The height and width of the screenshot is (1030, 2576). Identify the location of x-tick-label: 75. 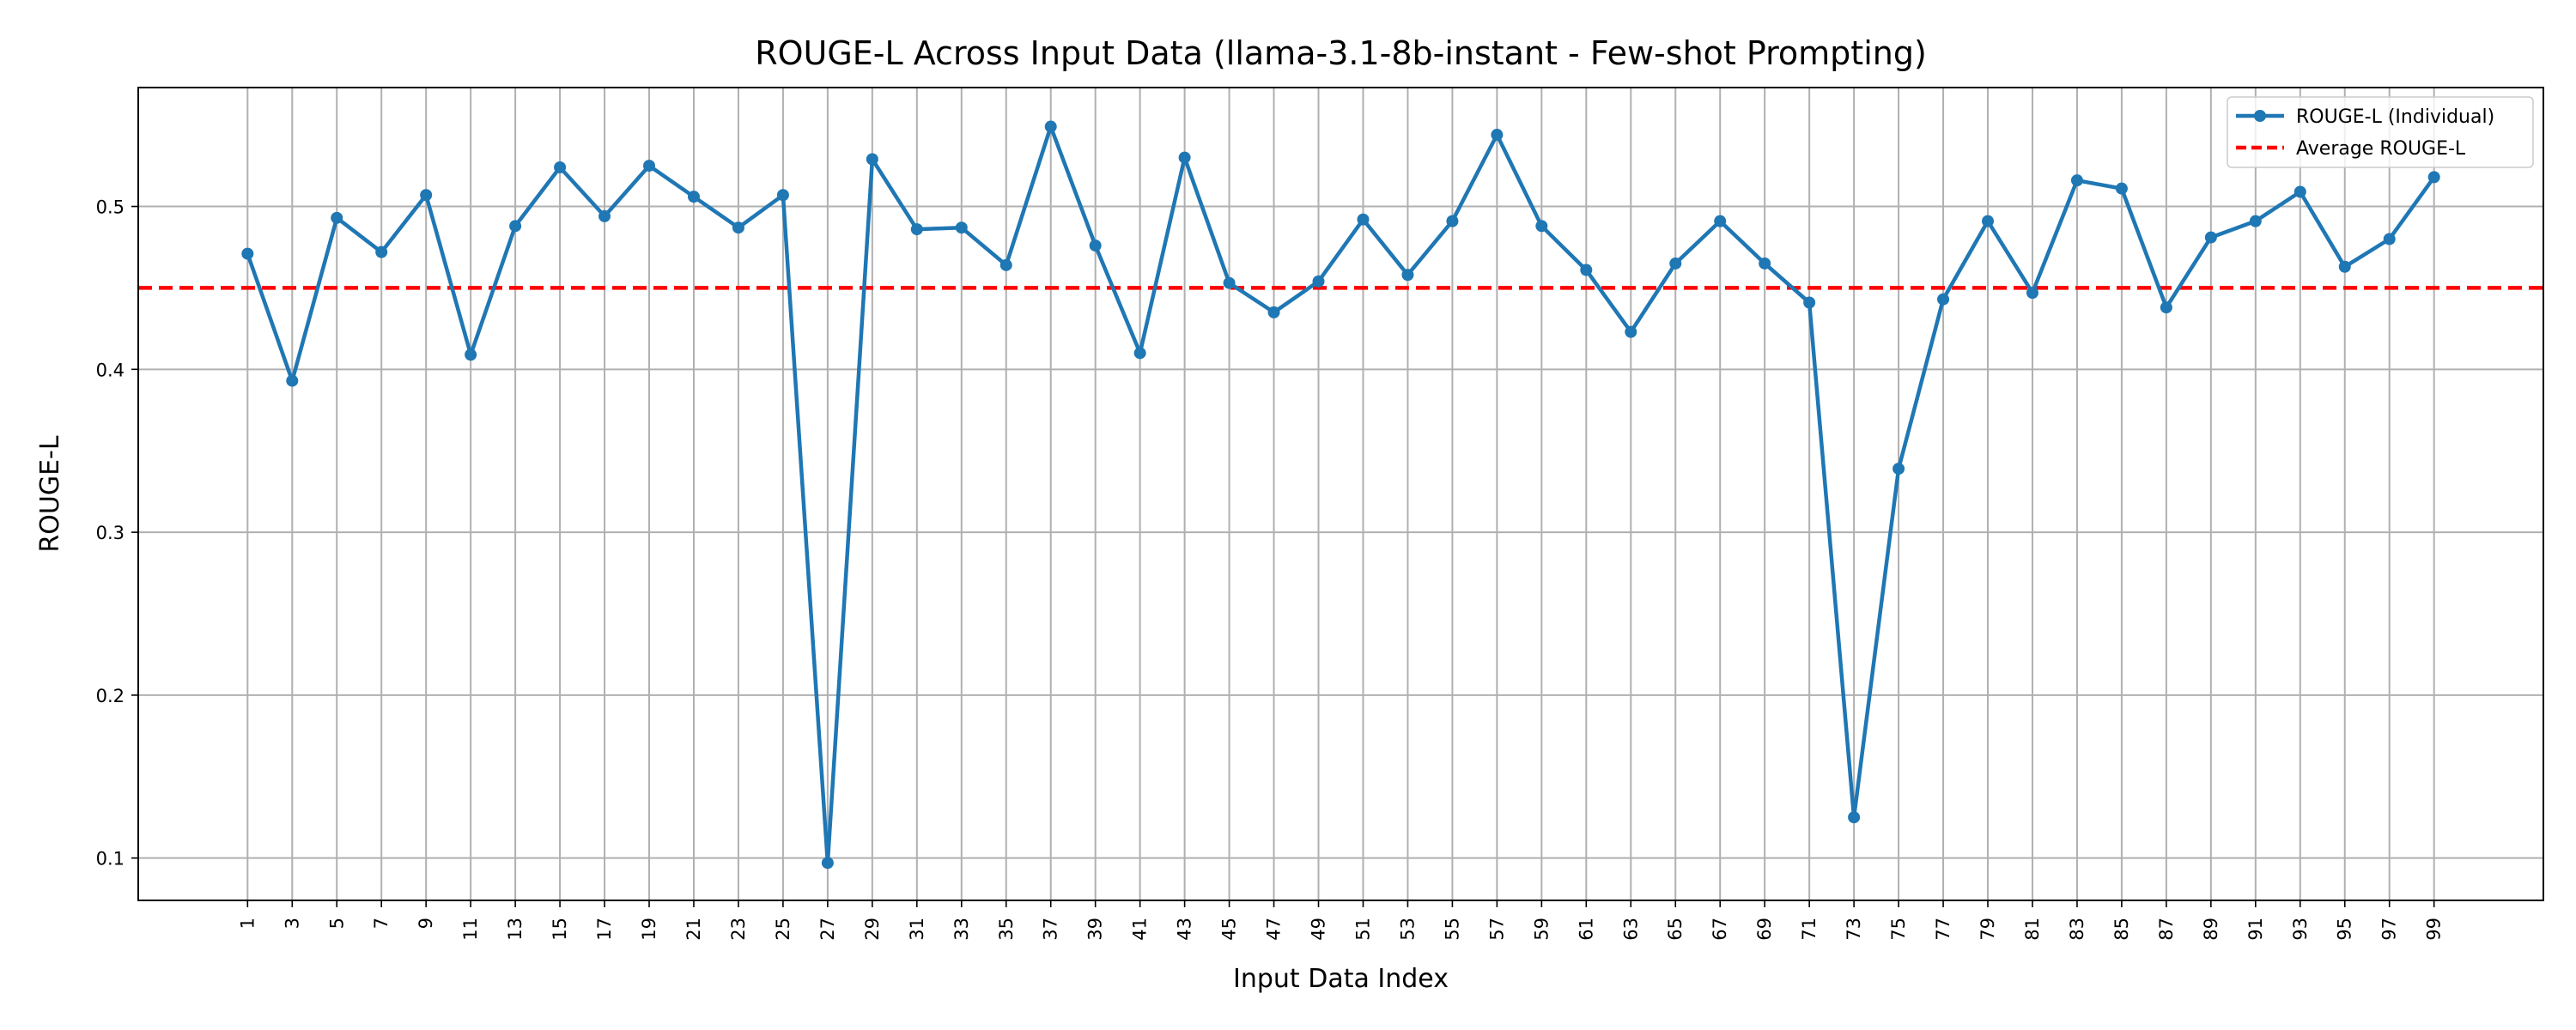
(1899, 929).